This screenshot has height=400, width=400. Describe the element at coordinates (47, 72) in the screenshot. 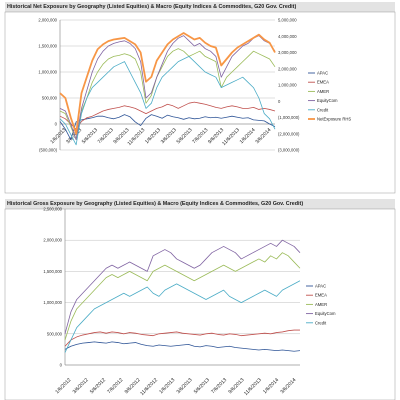

I see `chart1-y-tick-label: 1,000,000` at that location.